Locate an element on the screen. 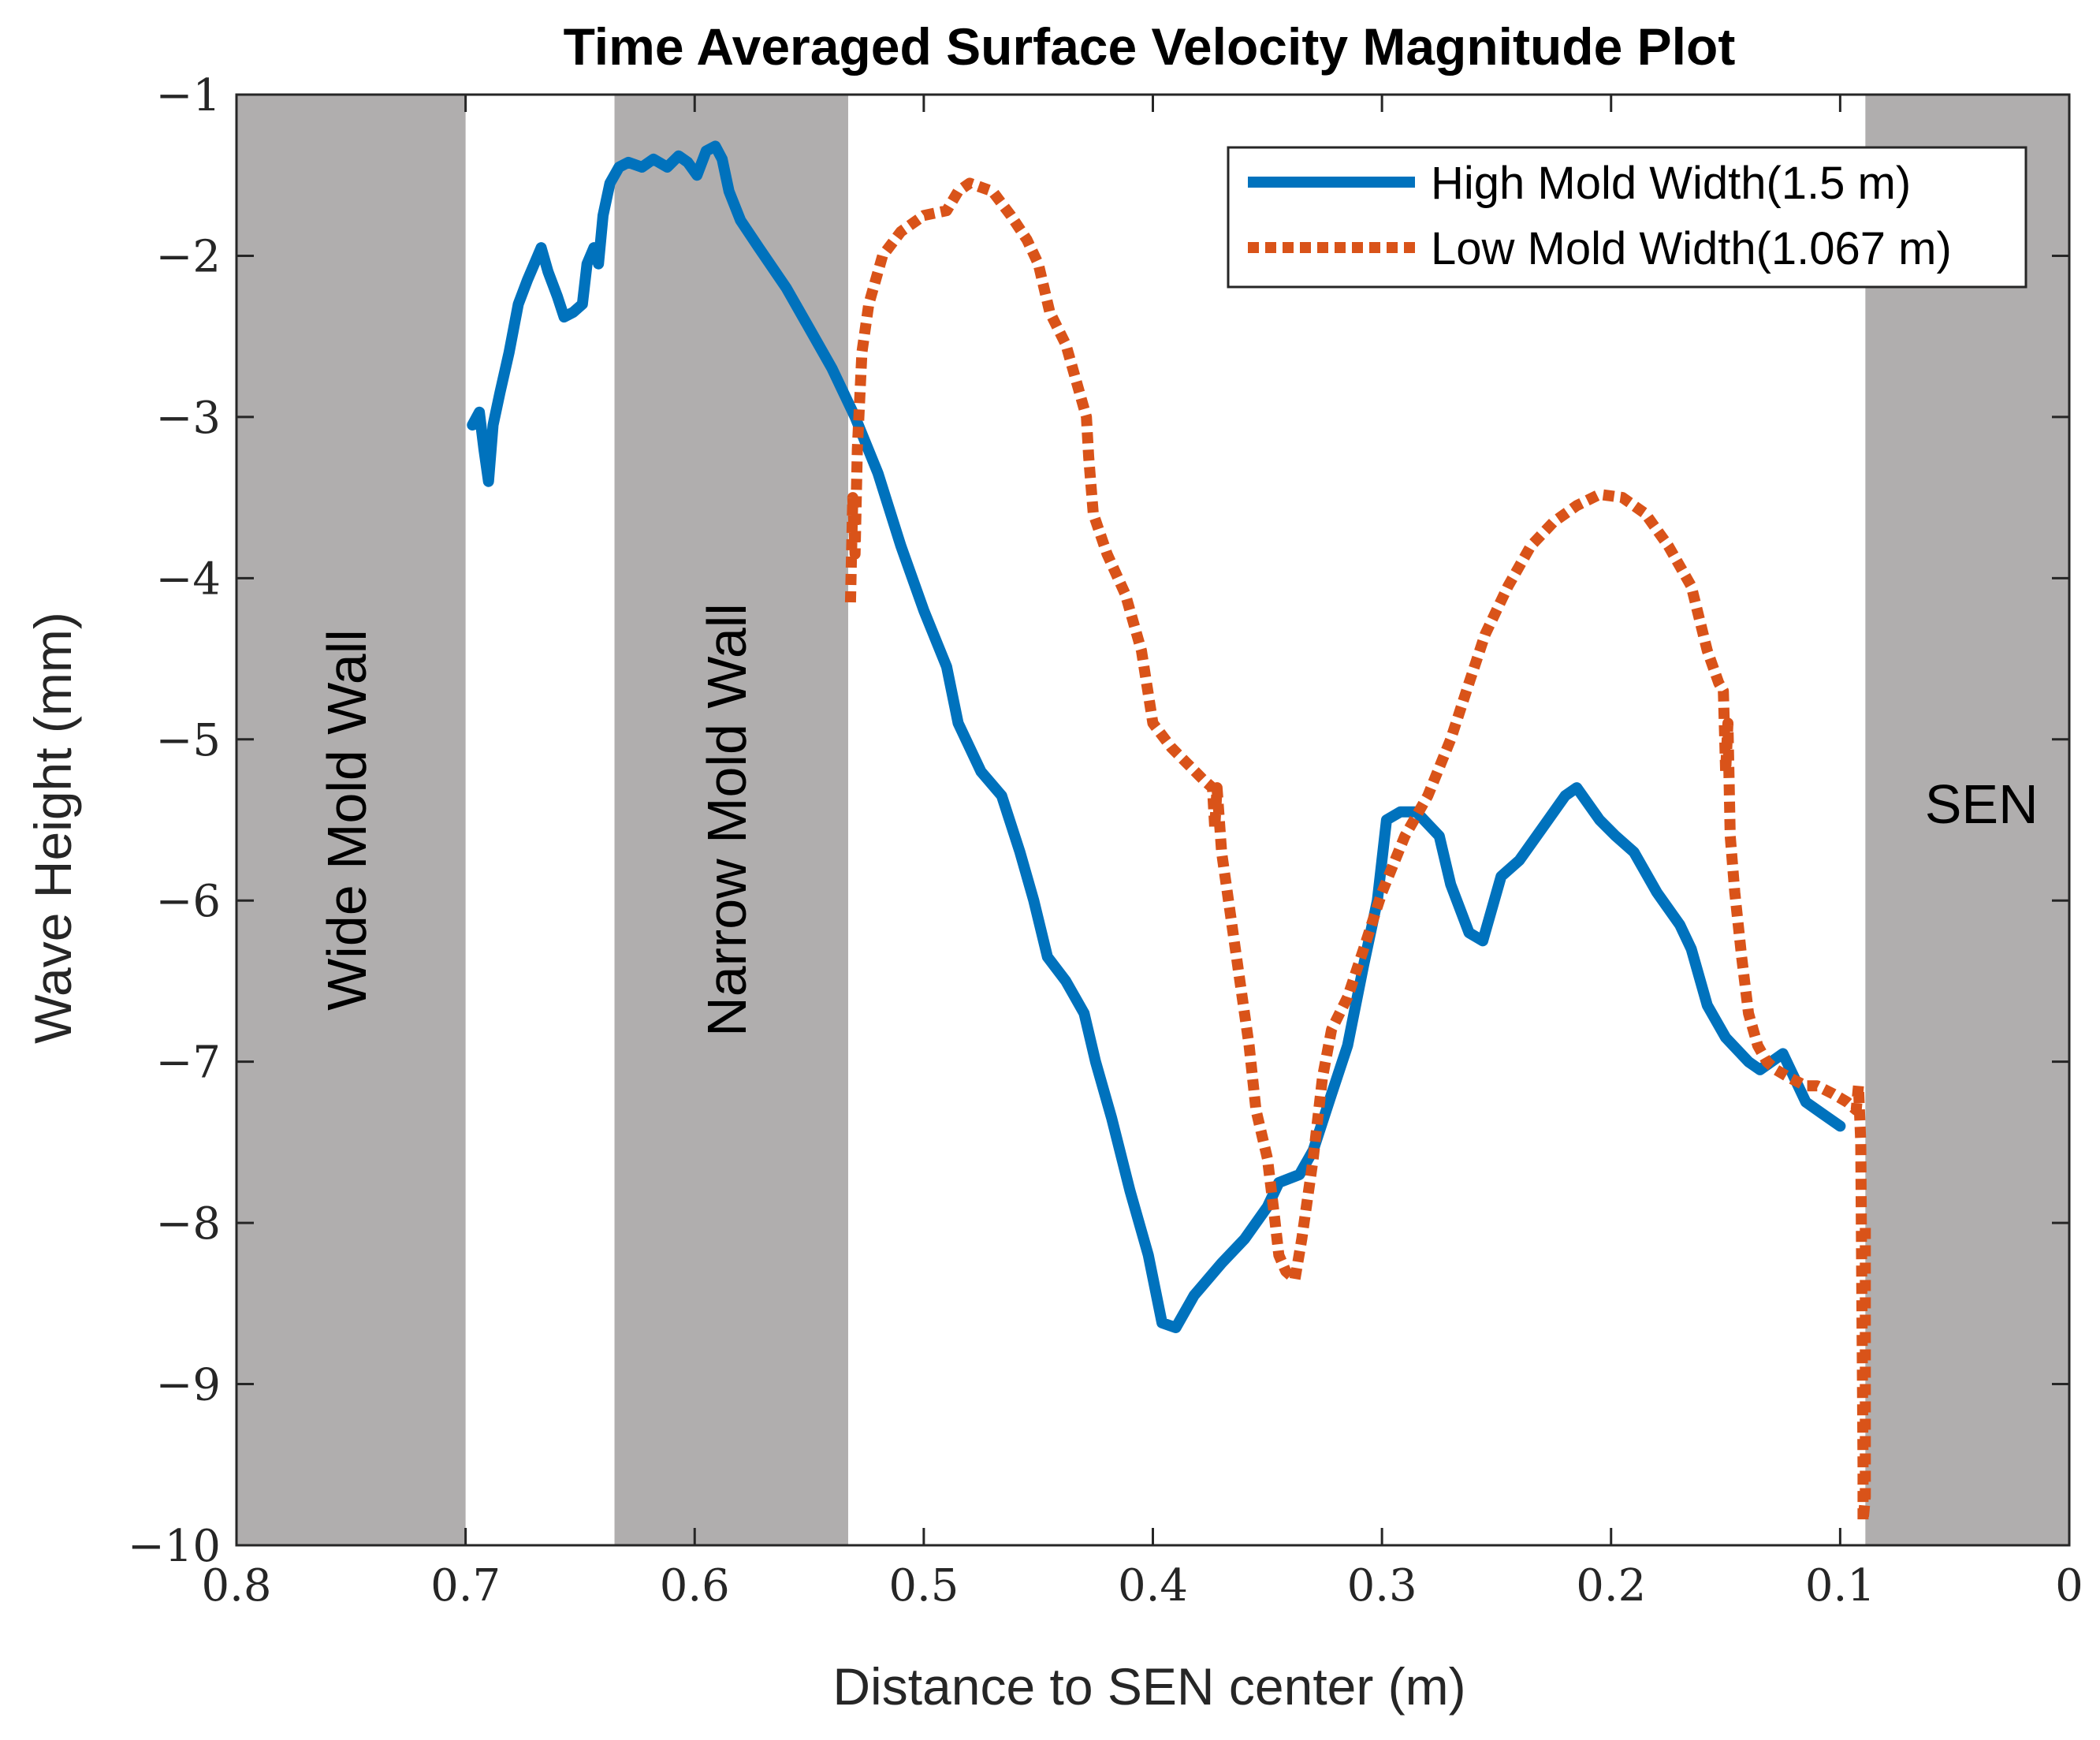  x-tick-label: 0.4 is located at coordinates (1153, 1586).